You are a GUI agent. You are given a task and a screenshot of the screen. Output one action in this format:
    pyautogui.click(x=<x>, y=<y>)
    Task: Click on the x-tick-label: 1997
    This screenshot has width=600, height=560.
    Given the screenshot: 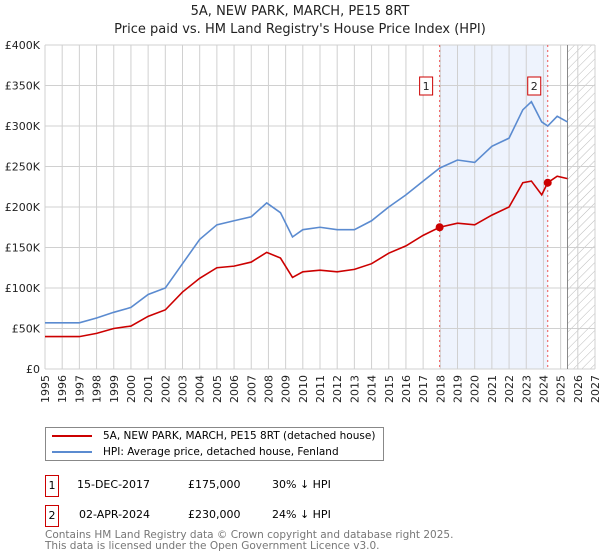 What is the action you would take?
    pyautogui.click(x=79, y=389)
    